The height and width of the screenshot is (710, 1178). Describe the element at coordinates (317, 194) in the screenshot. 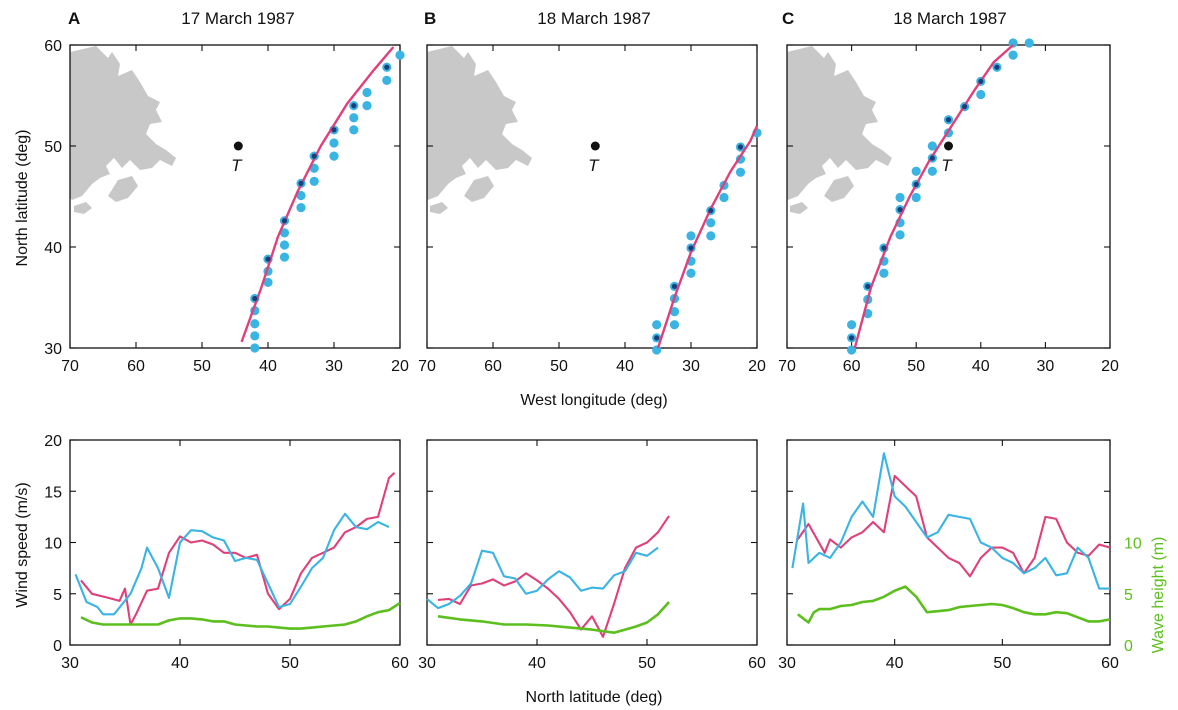

I see `track-line` at that location.